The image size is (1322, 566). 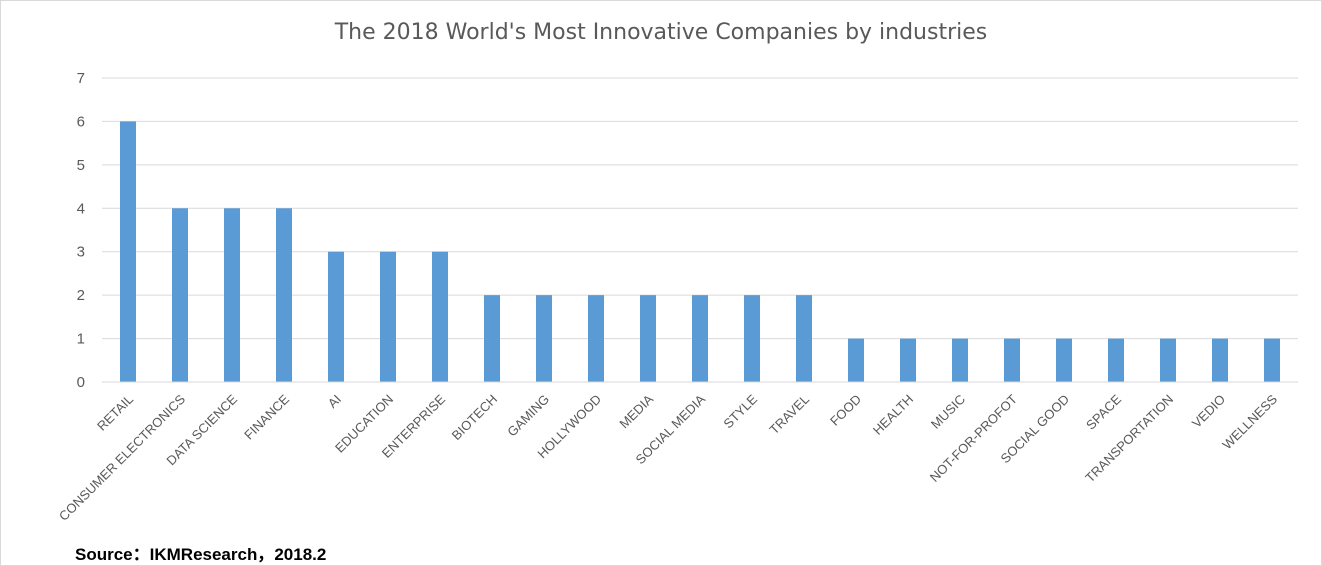 What do you see at coordinates (856, 360) in the screenshot?
I see `bar-food` at bounding box center [856, 360].